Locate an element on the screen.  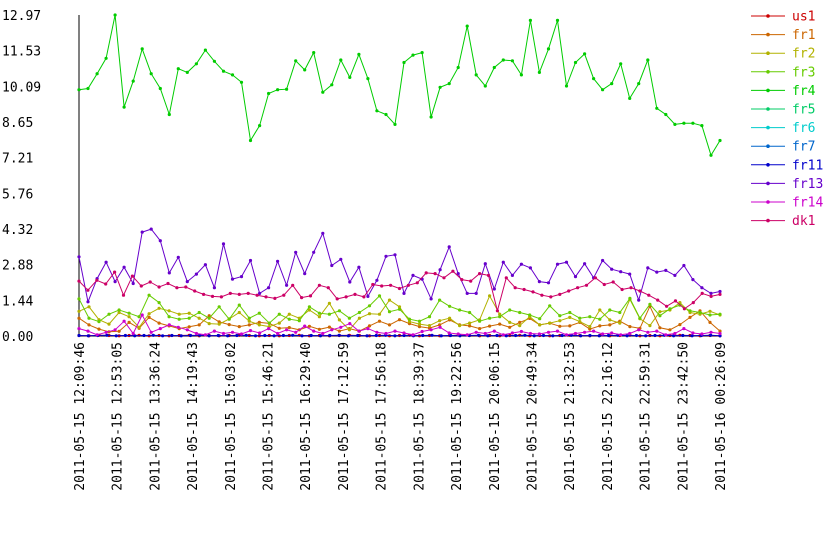
legend-item-dk1: dk1 is located at coordinates (783, 221).